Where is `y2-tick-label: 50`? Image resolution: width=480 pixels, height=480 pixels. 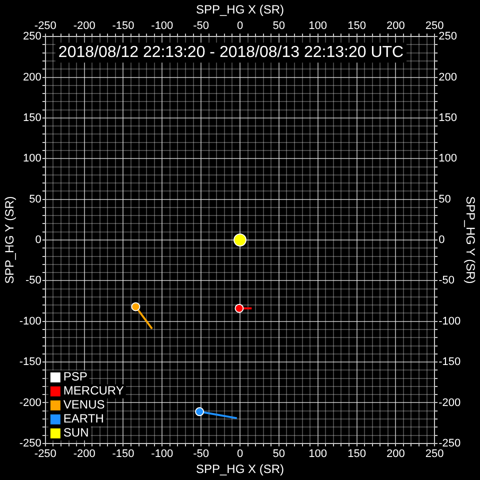
y2-tick-label: 50 is located at coordinates (444, 199).